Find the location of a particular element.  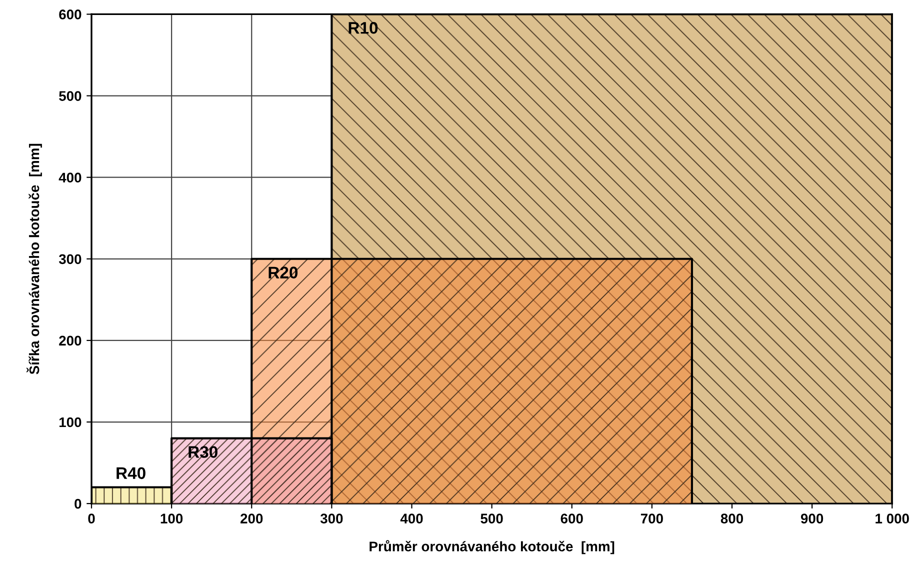

x-tick-label: 900 is located at coordinates (812, 519).